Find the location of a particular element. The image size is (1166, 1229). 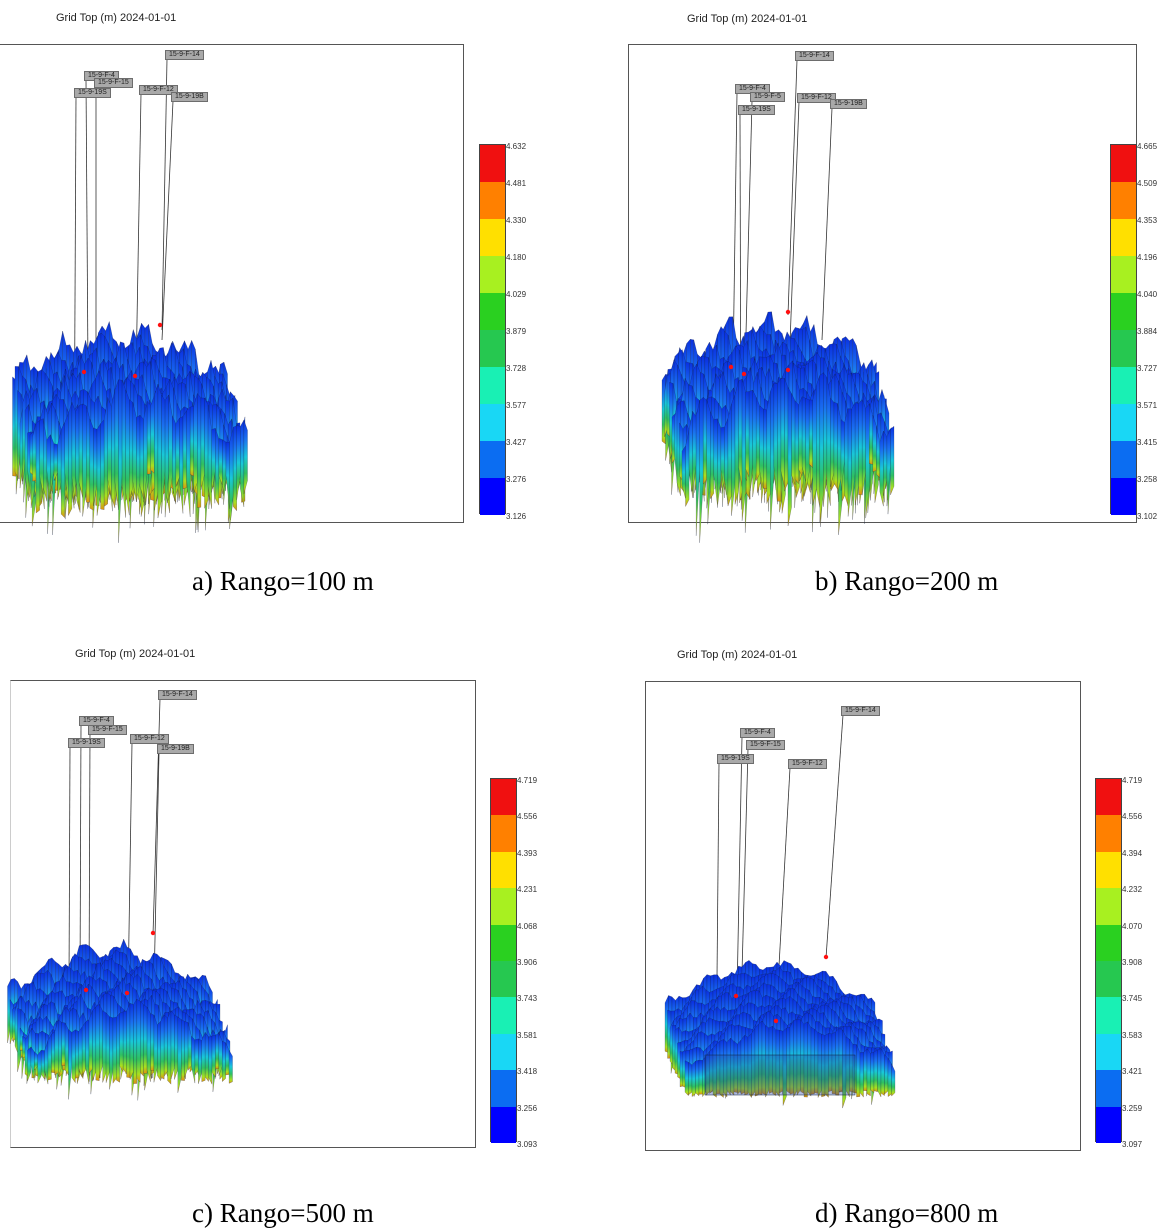

caption: d) Rango=800 m is located at coordinates (907, 1213).